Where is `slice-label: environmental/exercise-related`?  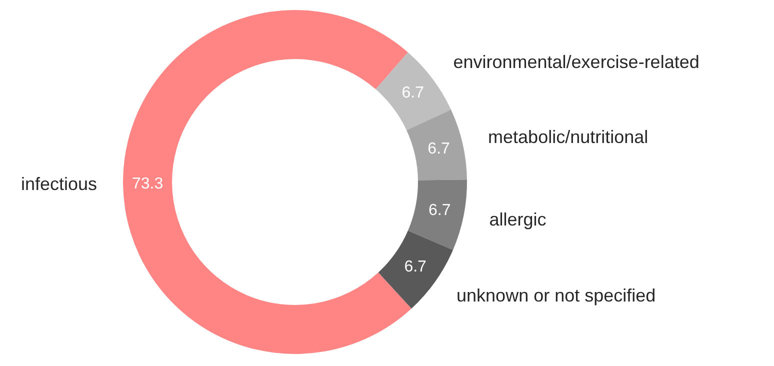 slice-label: environmental/exercise-related is located at coordinates (576, 62).